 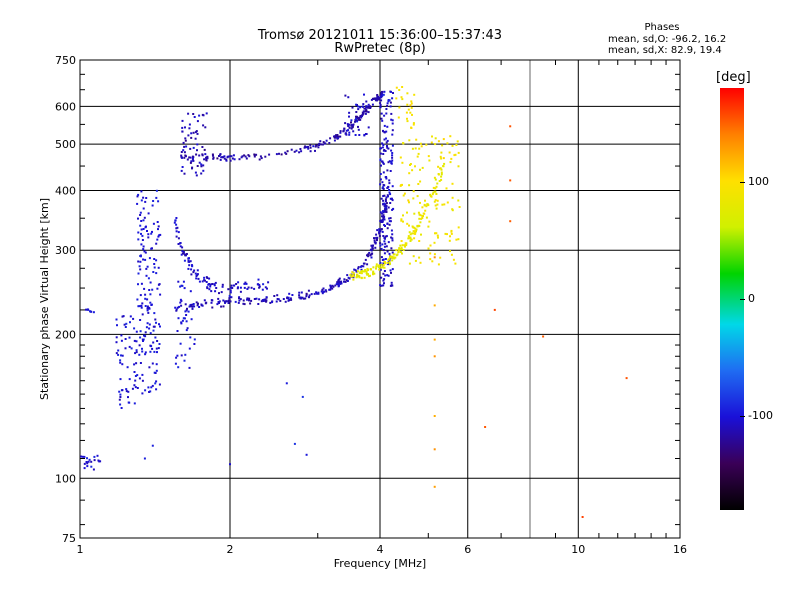 What do you see at coordinates (65, 60) in the screenshot?
I see `y-tick-label: 750` at bounding box center [65, 60].